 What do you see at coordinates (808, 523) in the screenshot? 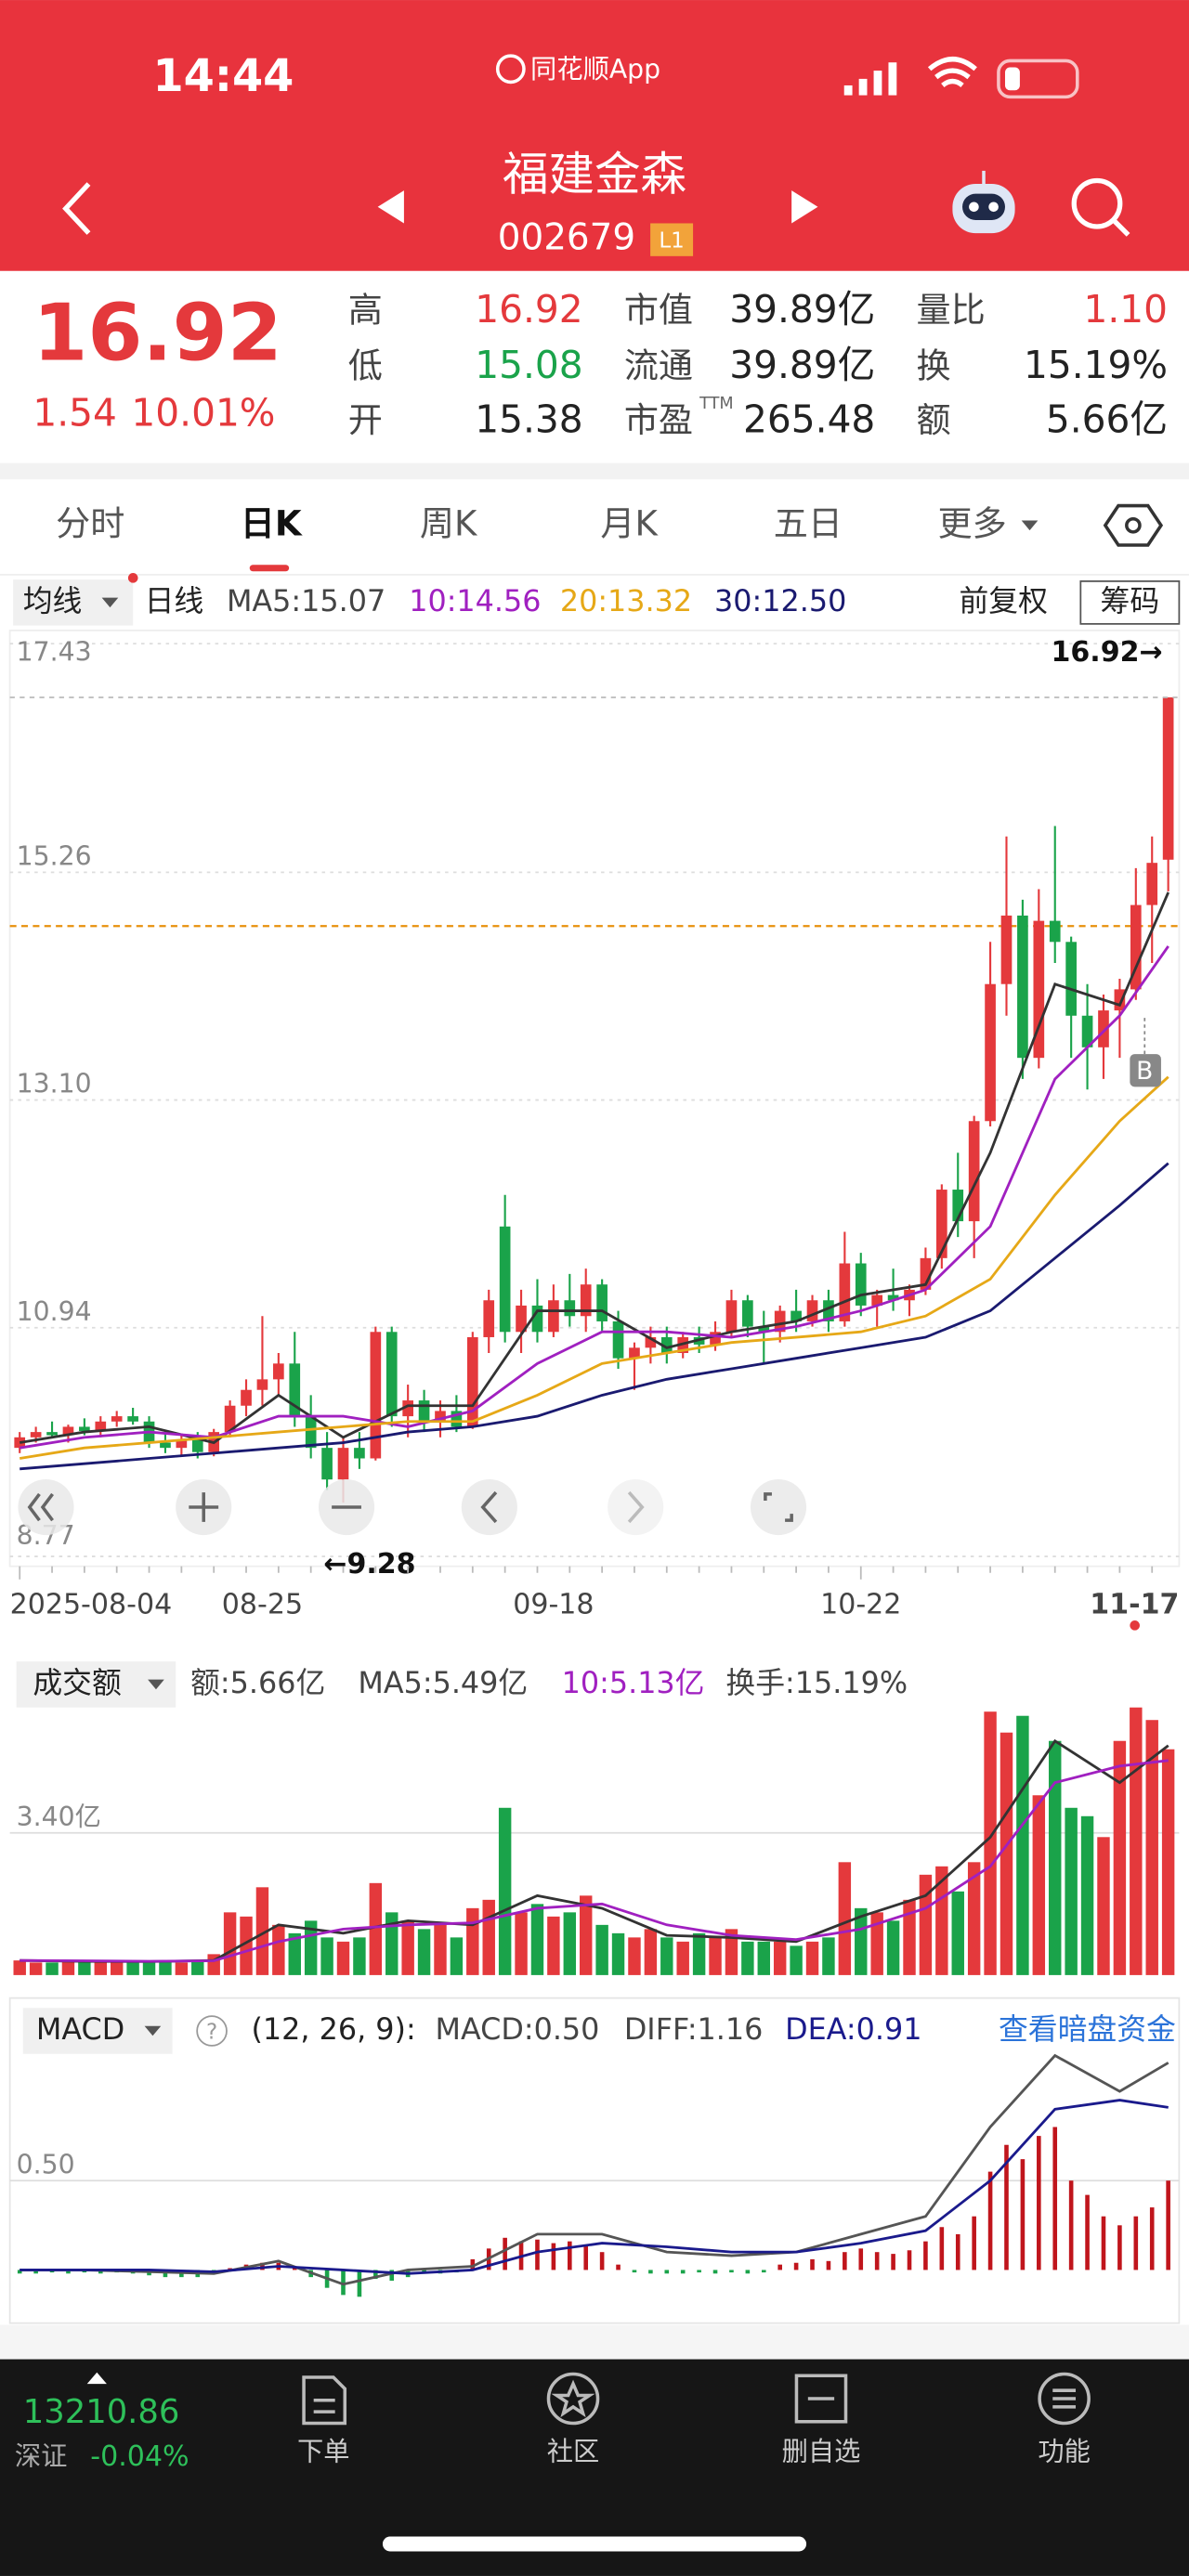
I see `tab: 五日` at bounding box center [808, 523].